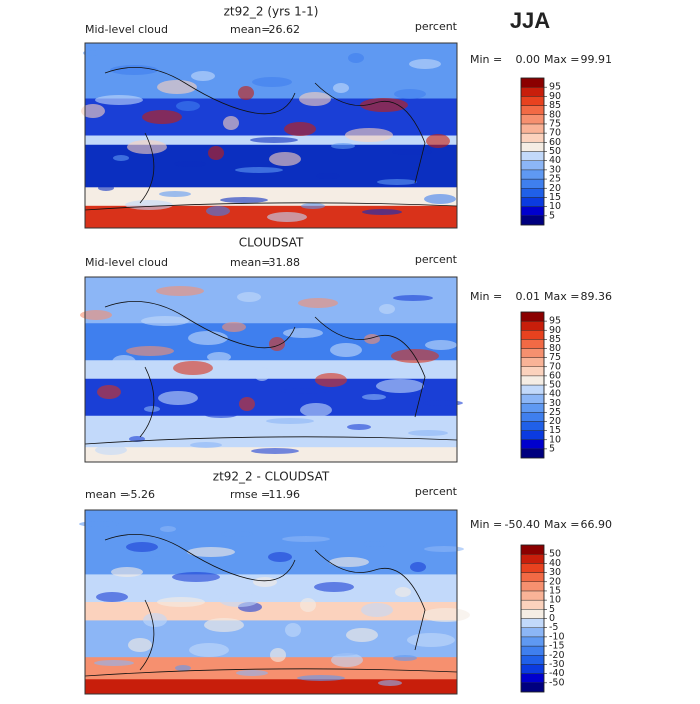 Image resolution: width=700 pixels, height=704 pixels. What do you see at coordinates (553, 627) in the screenshot?
I see `colorbar-label: -5` at bounding box center [553, 627].